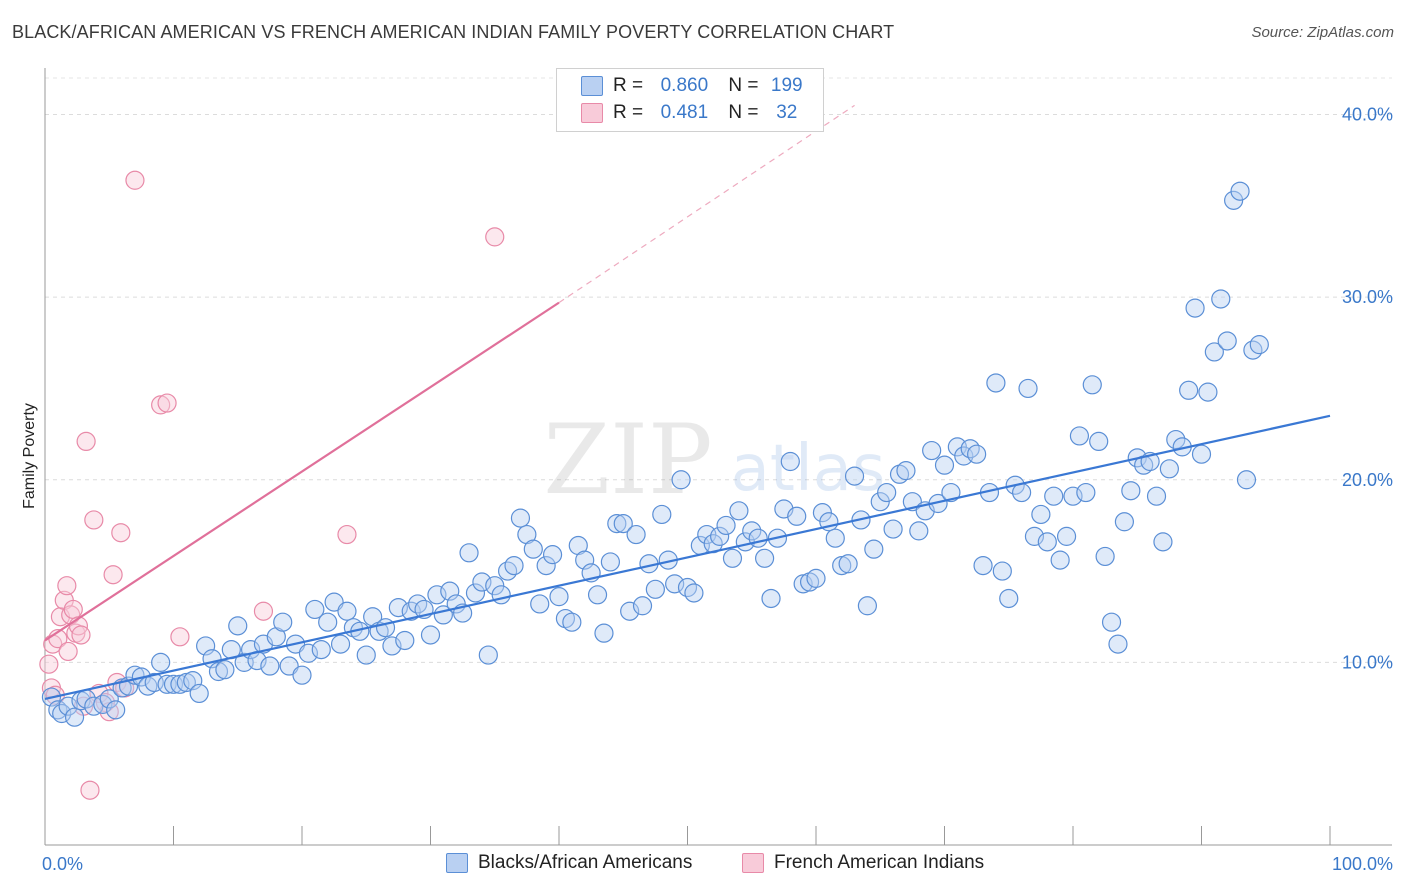 This screenshot has height=892, width=1406. What do you see at coordinates (1367, 662) in the screenshot?
I see `y-tick-label: 10.0%` at bounding box center [1367, 662].